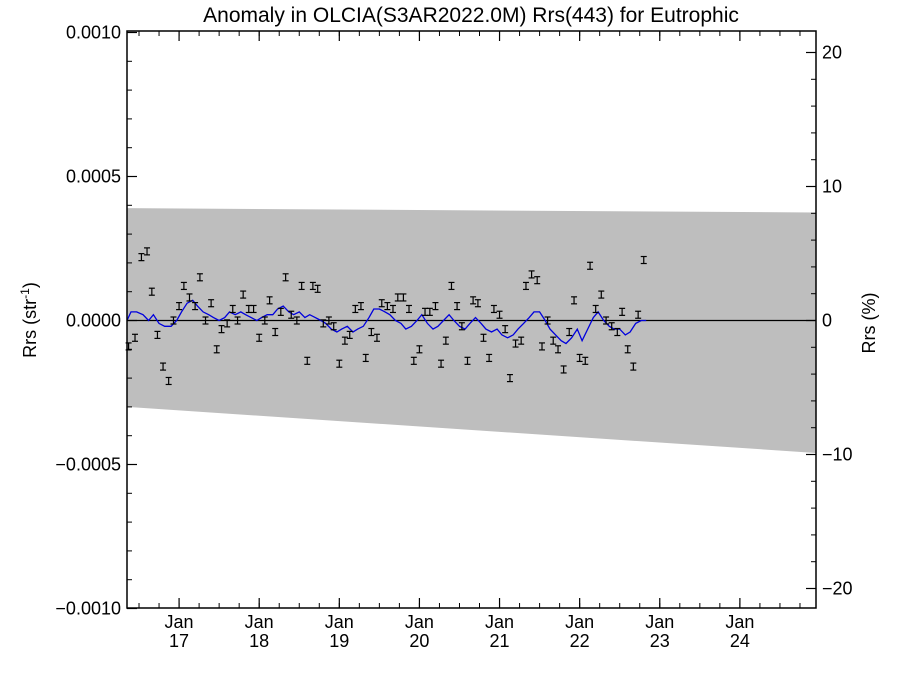  Describe the element at coordinates (419, 641) in the screenshot. I see `x-tick-year: 20` at that location.